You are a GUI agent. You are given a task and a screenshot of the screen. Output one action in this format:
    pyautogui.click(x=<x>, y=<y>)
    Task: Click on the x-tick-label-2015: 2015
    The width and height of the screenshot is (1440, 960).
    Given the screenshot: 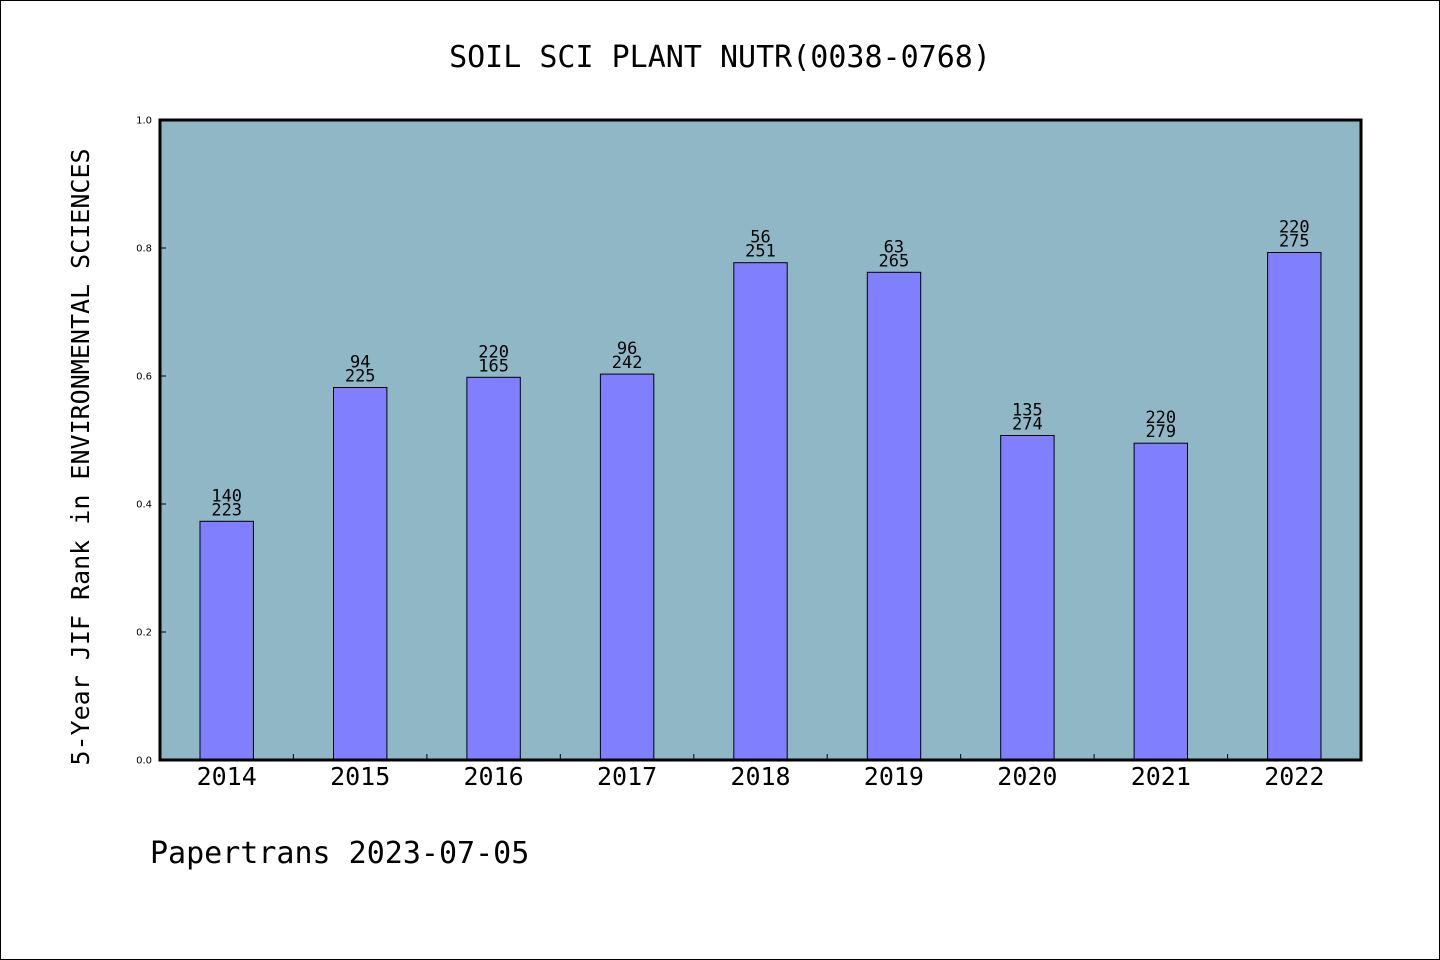 What is the action you would take?
    pyautogui.click(x=360, y=776)
    